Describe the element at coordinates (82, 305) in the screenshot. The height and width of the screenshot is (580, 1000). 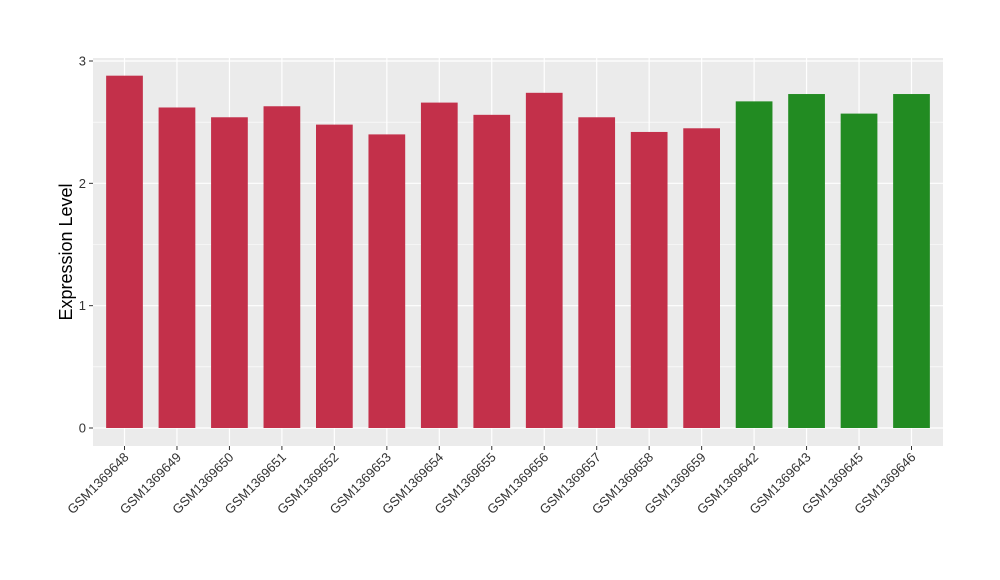
I see `y-tick-label: 1` at that location.